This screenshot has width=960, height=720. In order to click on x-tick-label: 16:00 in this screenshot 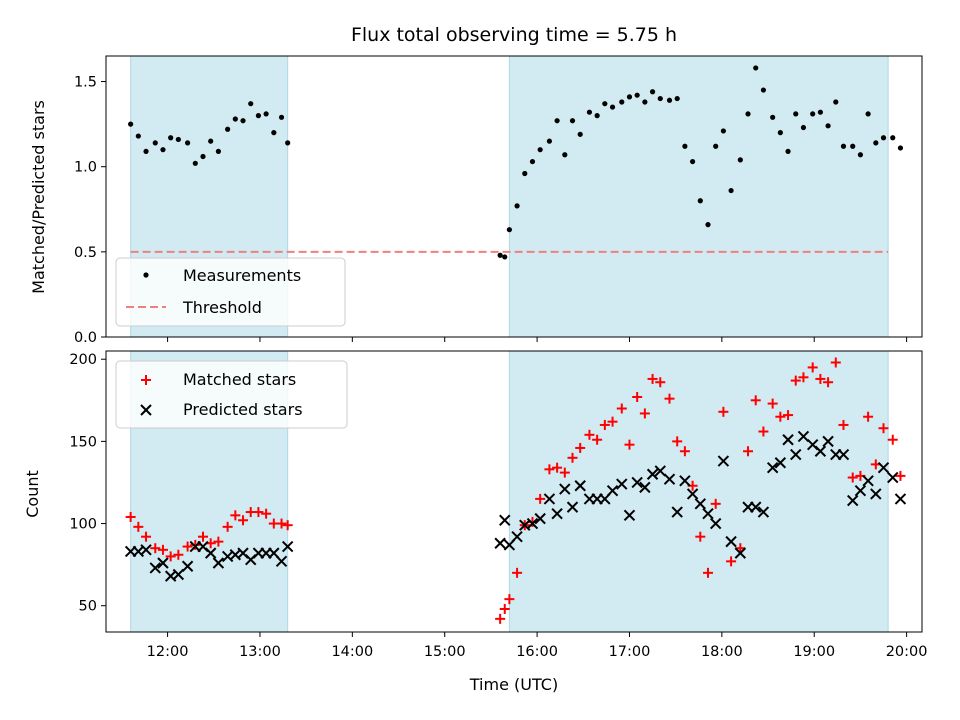, I will do `click(537, 652)`.